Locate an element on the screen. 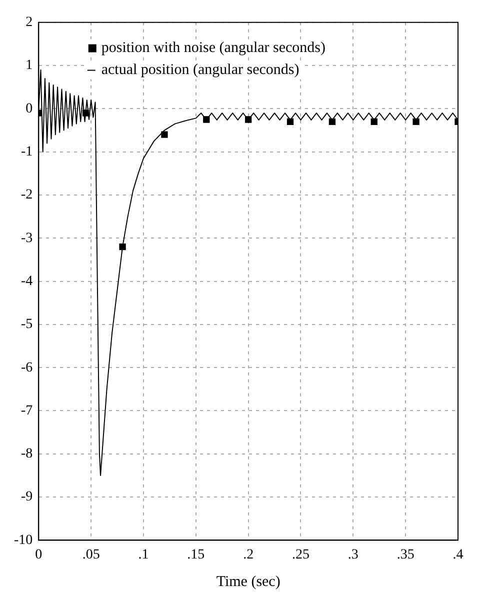 This screenshot has width=478, height=603. x-tick-label: .1 is located at coordinates (143, 554).